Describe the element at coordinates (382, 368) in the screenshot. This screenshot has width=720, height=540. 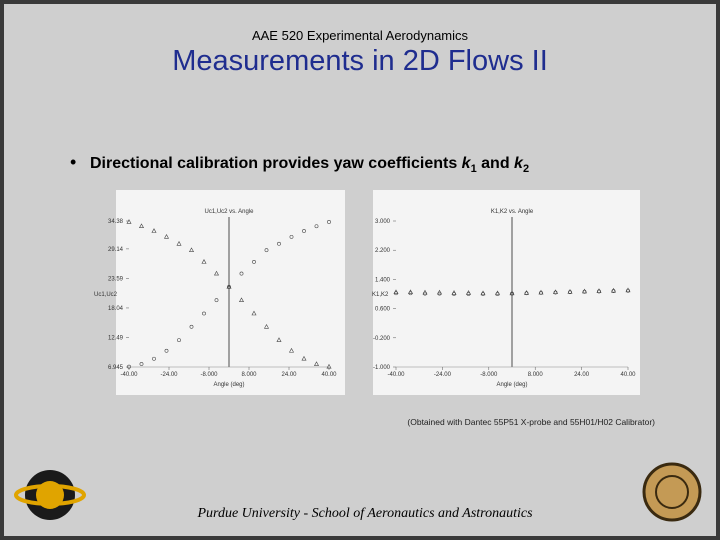
I see `y-tick-label: -1.000` at that location.